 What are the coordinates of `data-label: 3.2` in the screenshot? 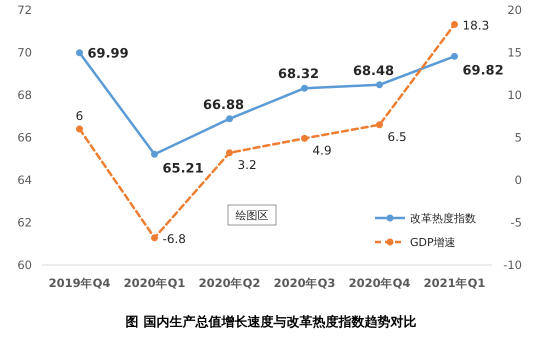 It's located at (247, 165).